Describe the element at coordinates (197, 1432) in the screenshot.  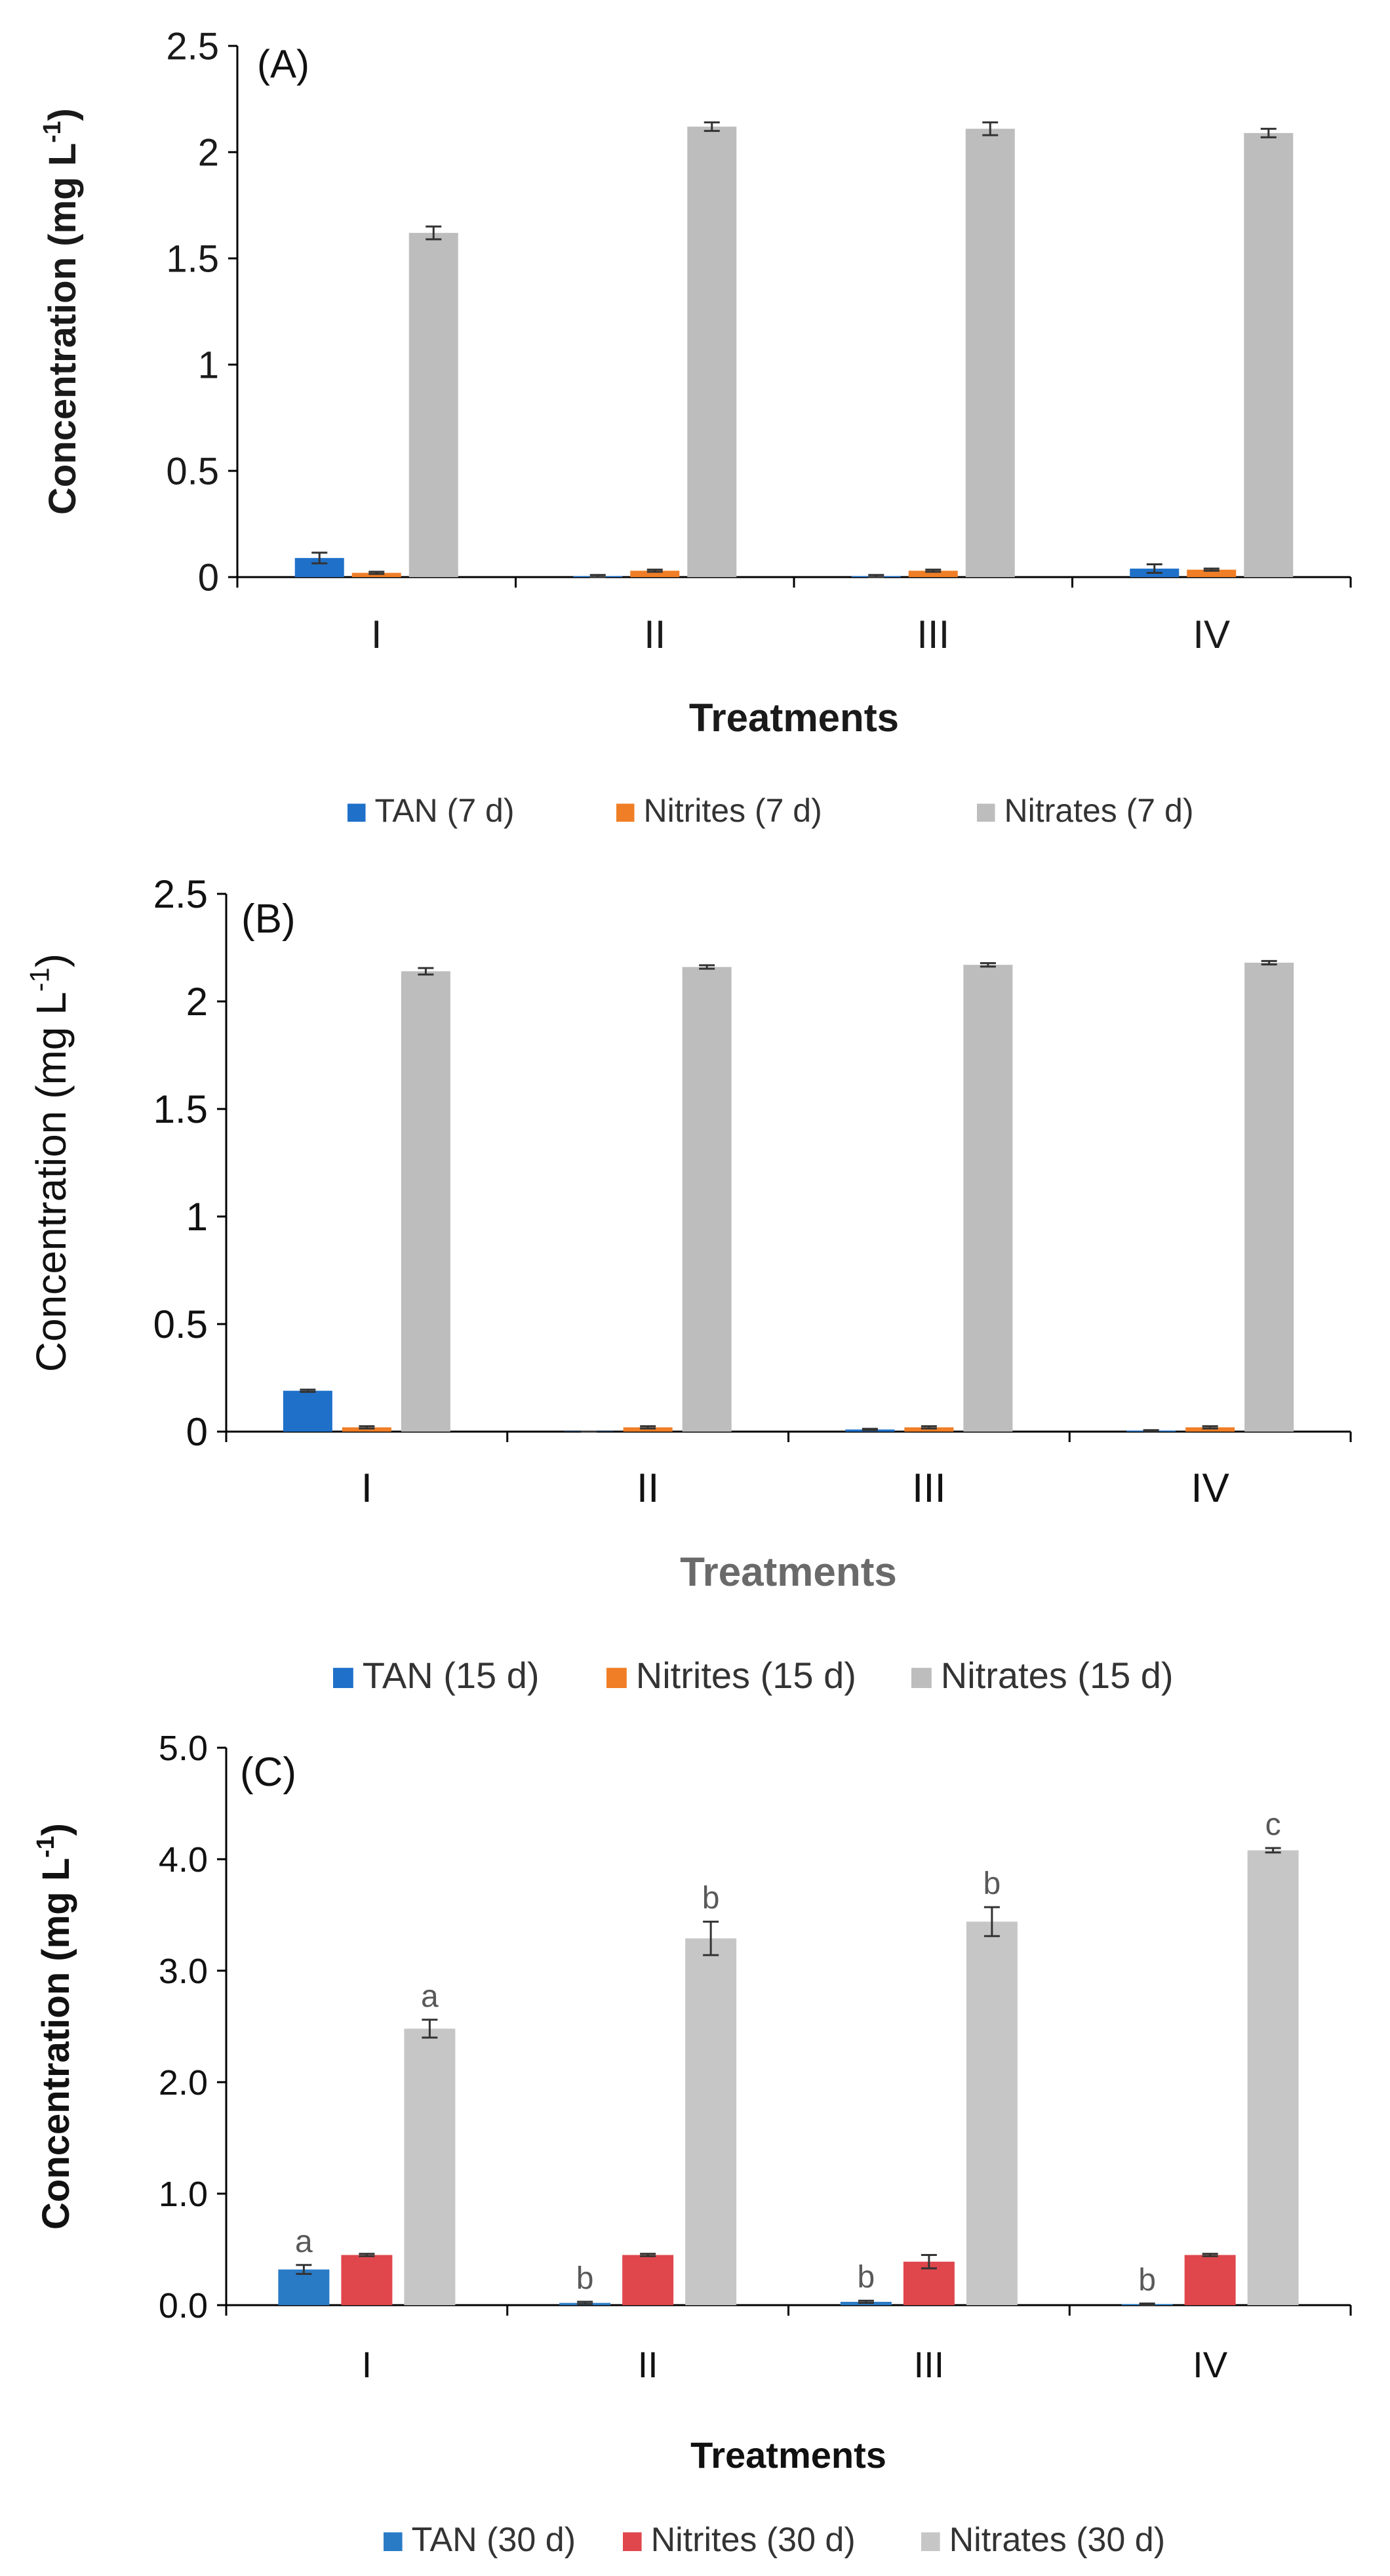
I see `y-tick-label: 0` at that location.